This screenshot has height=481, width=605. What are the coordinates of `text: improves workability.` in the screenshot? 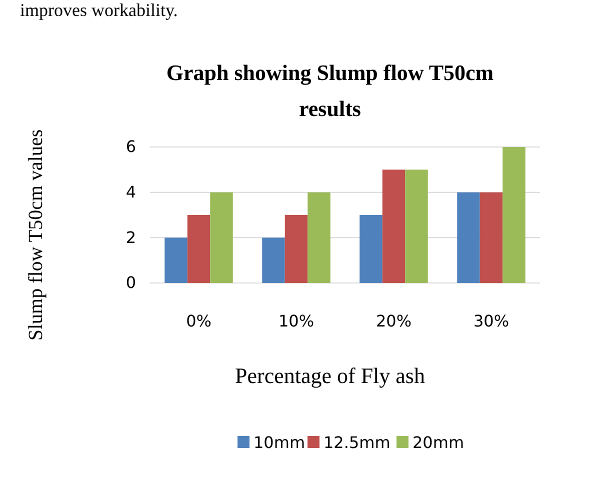 It's located at (99, 10).